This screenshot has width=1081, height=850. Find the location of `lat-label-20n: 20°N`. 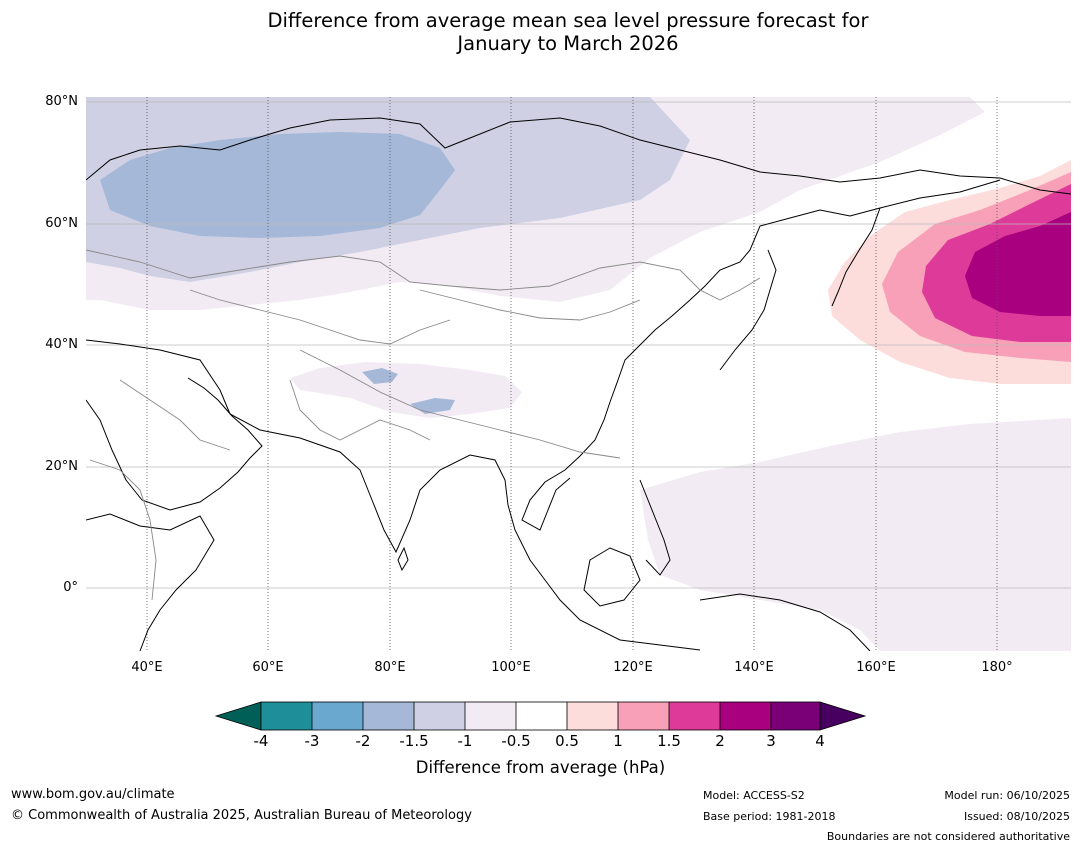

lat-label-20n: 20°N is located at coordinates (61, 466).